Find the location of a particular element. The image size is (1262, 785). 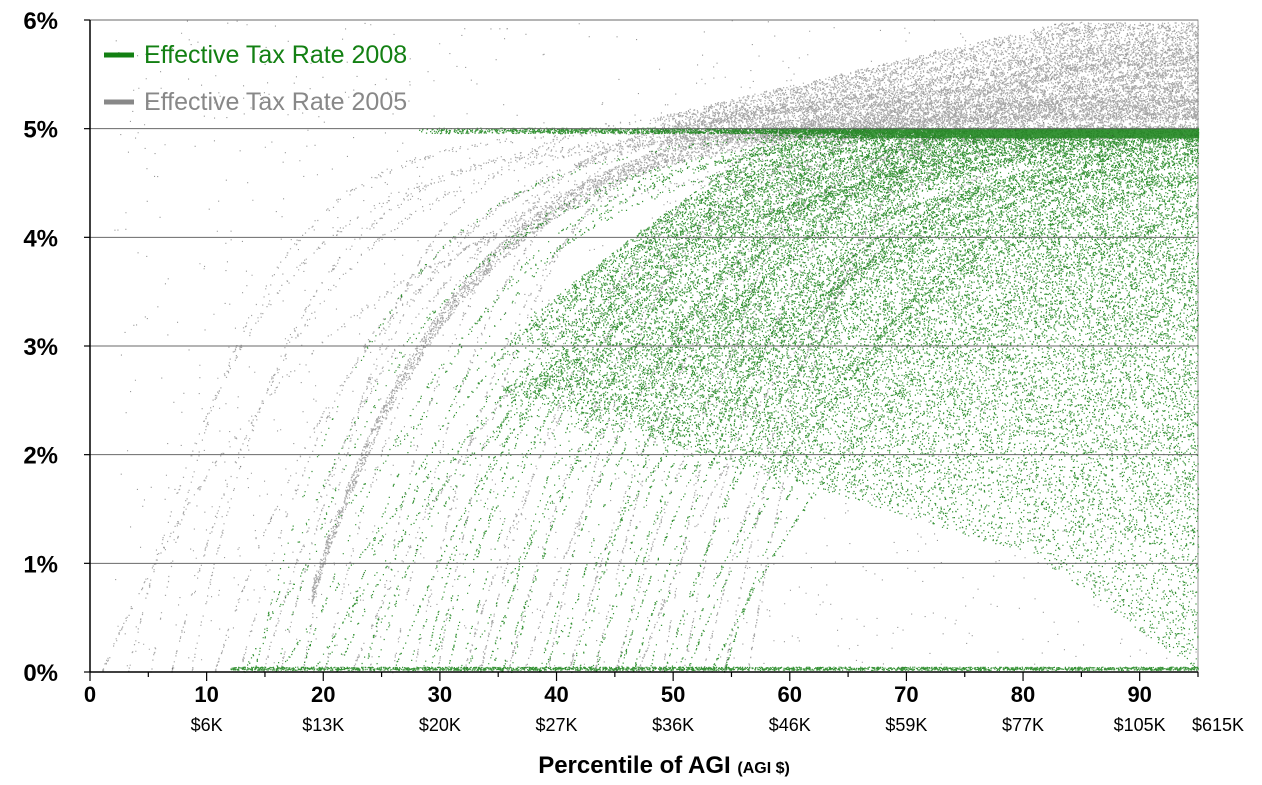

x-tick-label: 70 is located at coordinates (906, 694).